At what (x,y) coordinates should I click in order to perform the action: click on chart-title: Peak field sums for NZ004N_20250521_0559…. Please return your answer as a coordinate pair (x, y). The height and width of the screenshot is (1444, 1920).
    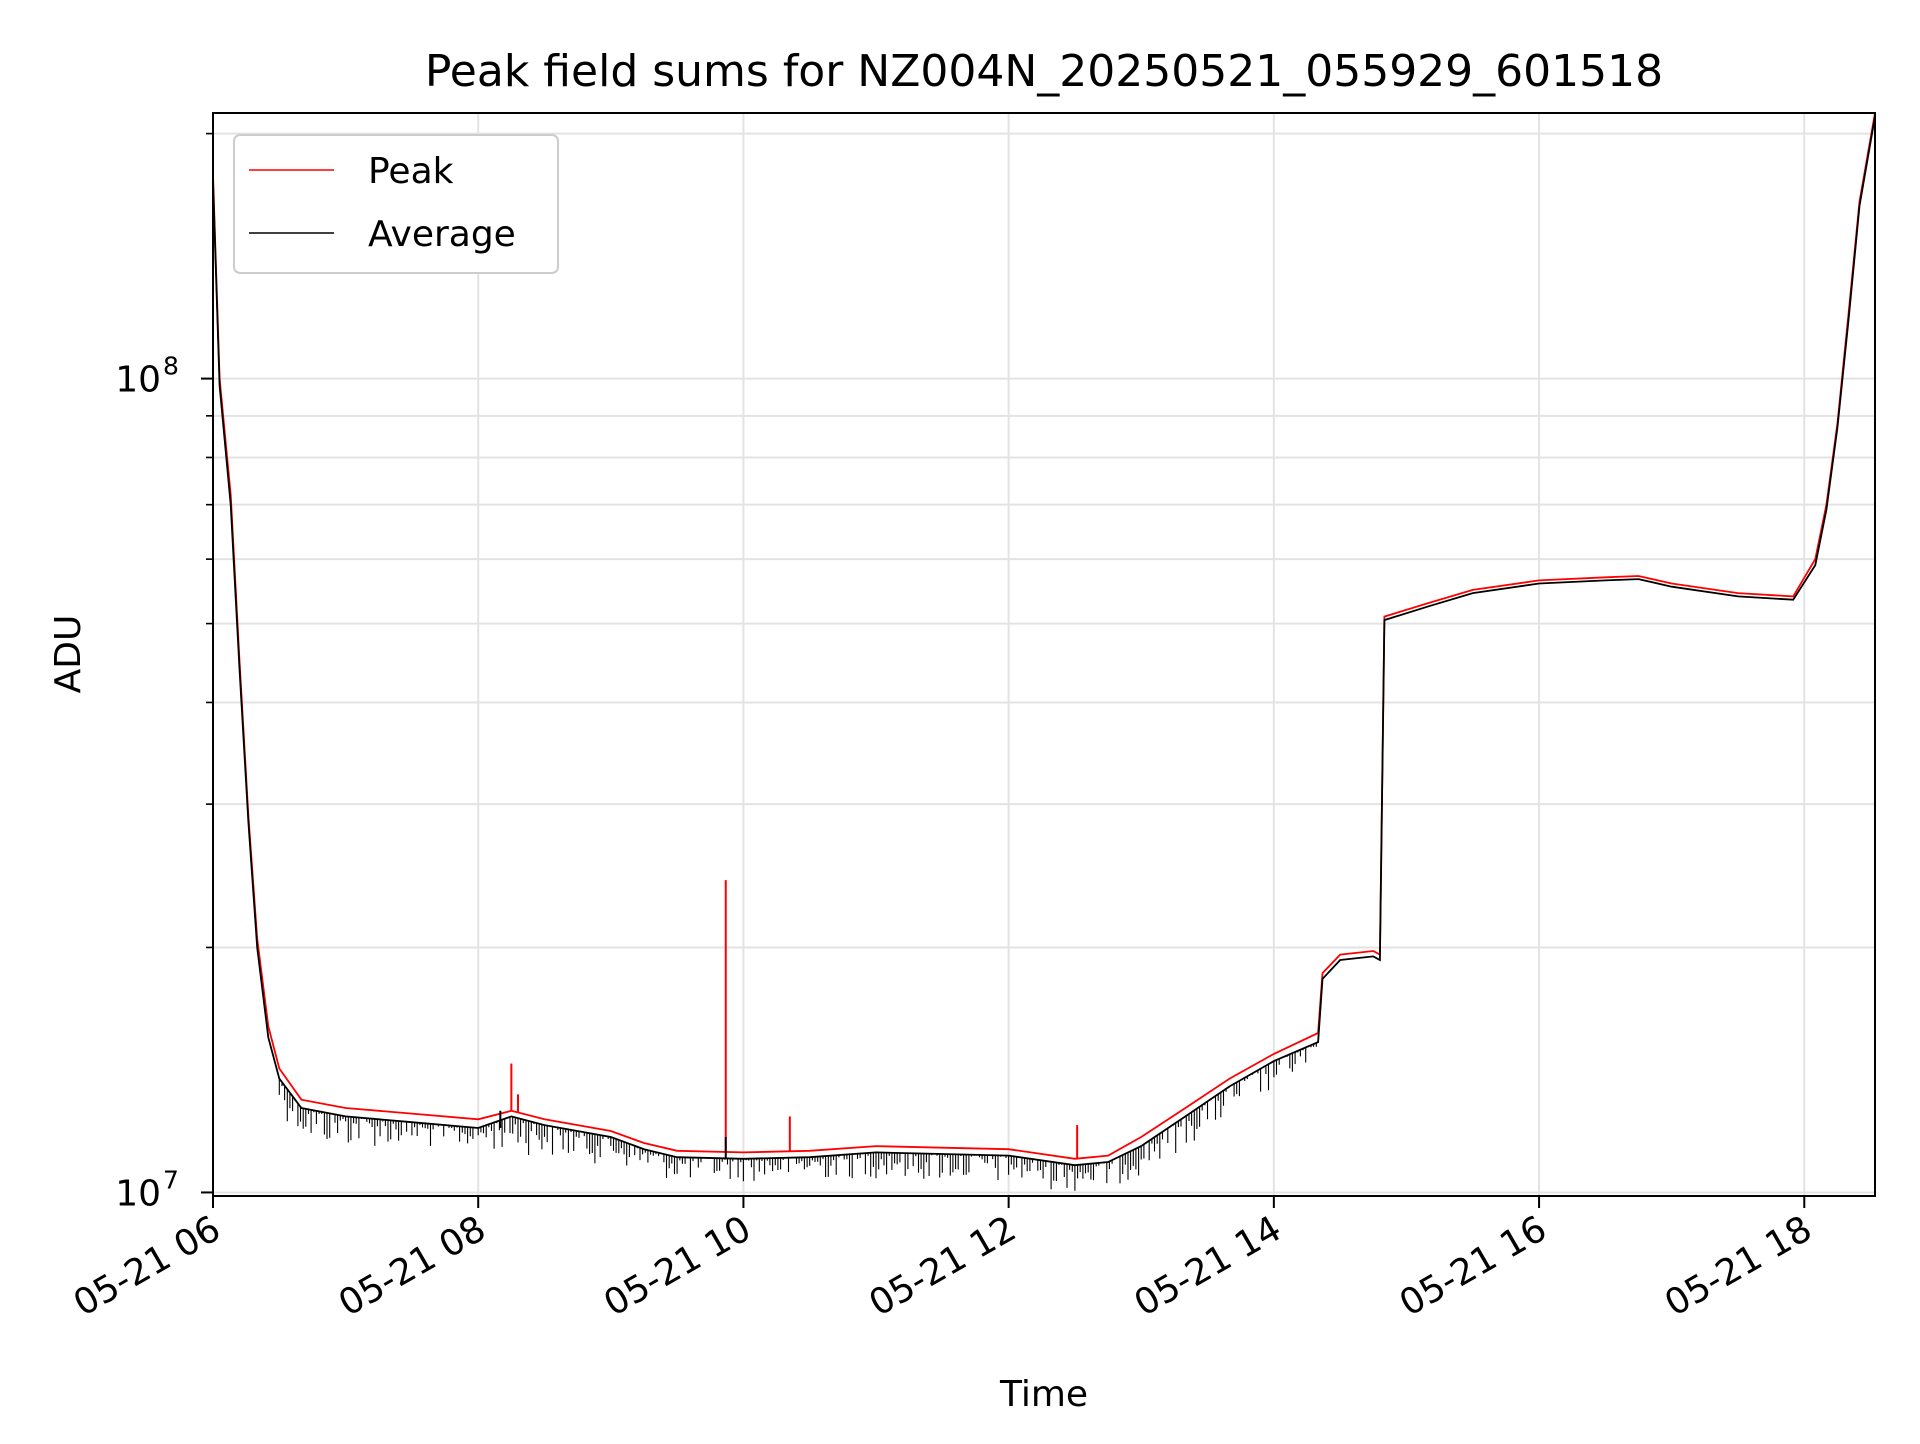
    Looking at the image, I should click on (1044, 71).